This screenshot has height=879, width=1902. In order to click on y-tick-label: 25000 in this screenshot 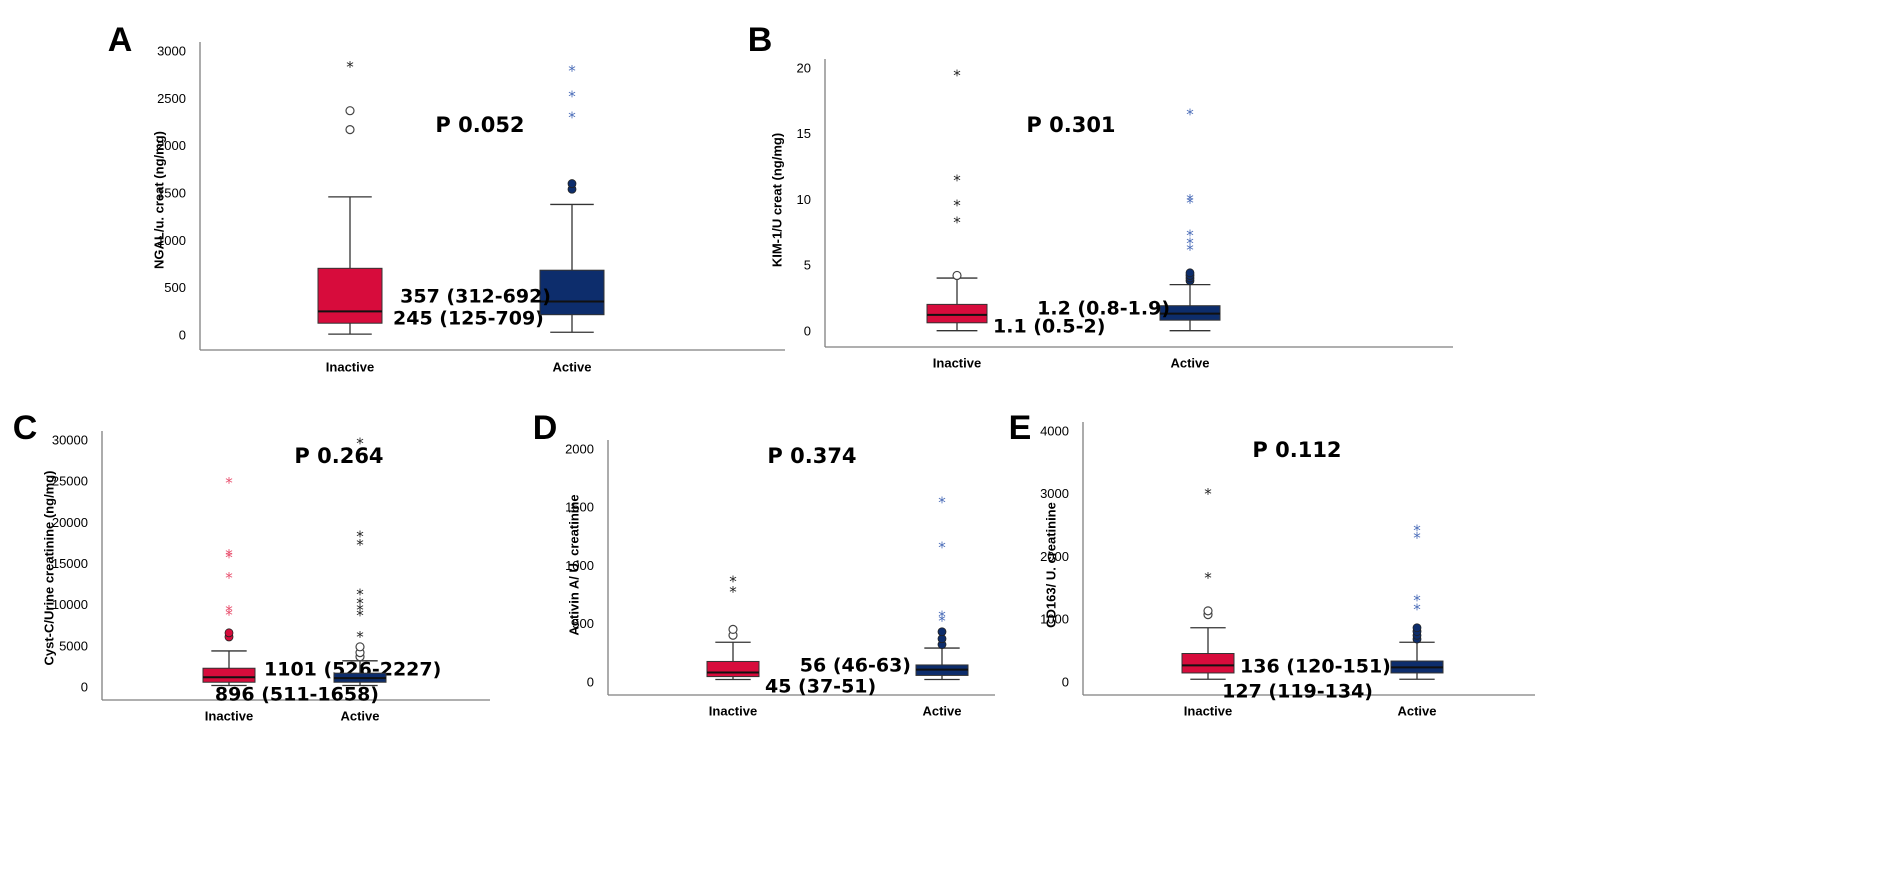, I will do `click(70, 481)`.